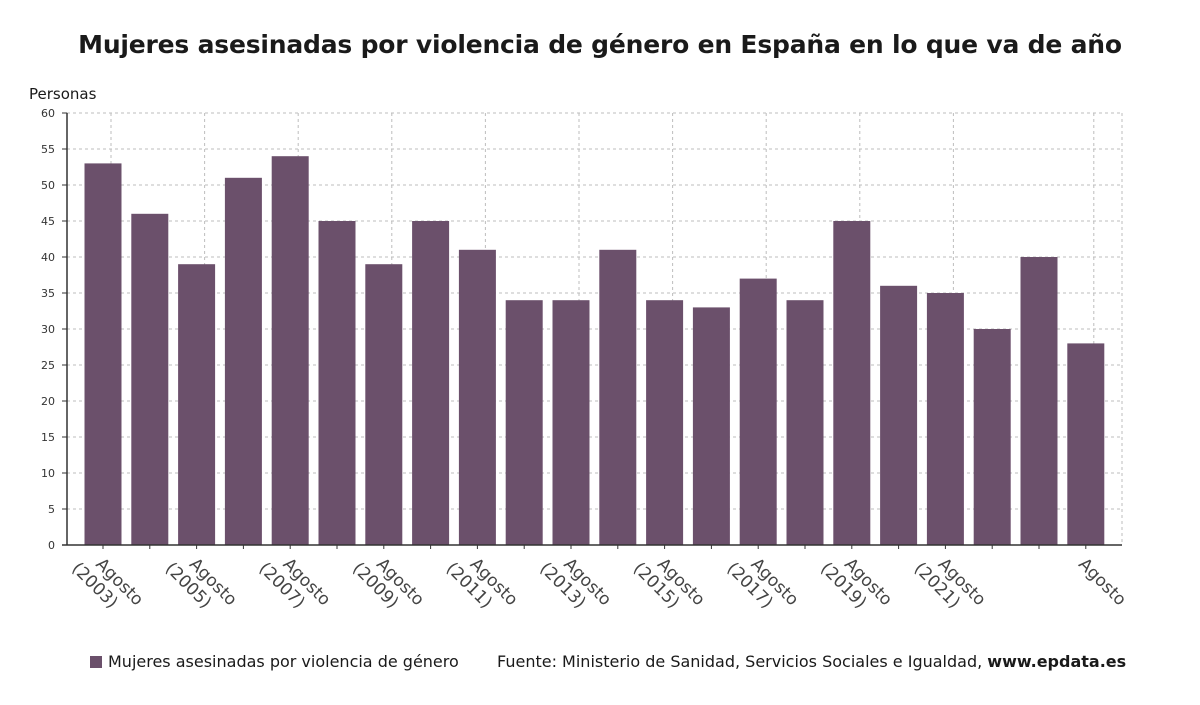 The height and width of the screenshot is (705, 1200). What do you see at coordinates (48, 185) in the screenshot?
I see `y-tick-label: 50` at bounding box center [48, 185].